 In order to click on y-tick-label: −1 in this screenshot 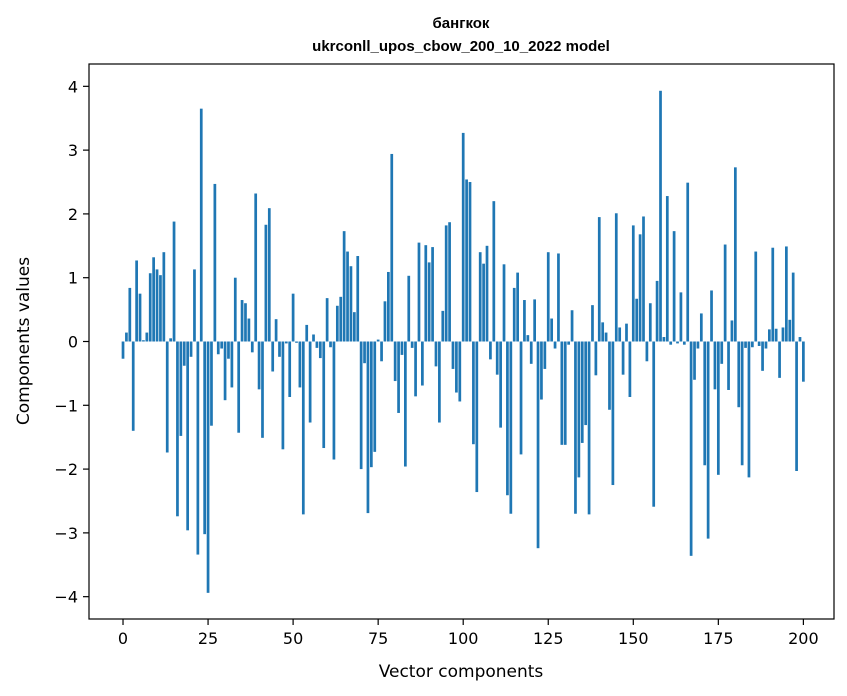, I will do `click(66, 405)`.